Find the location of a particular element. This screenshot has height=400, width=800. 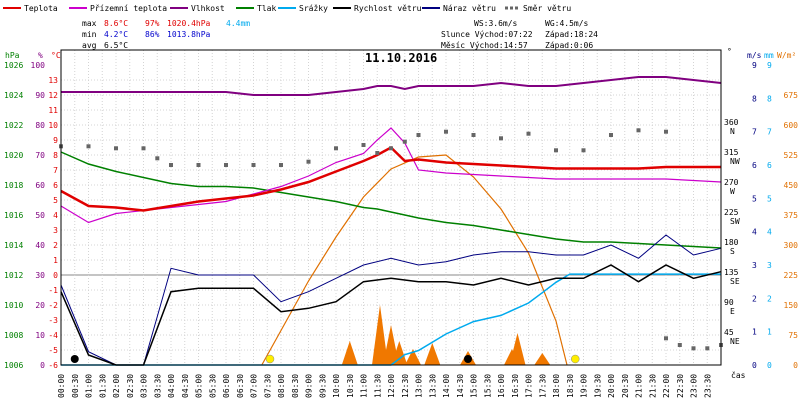

wm2-axis-label: W/m² is located at coordinates (786, 55).